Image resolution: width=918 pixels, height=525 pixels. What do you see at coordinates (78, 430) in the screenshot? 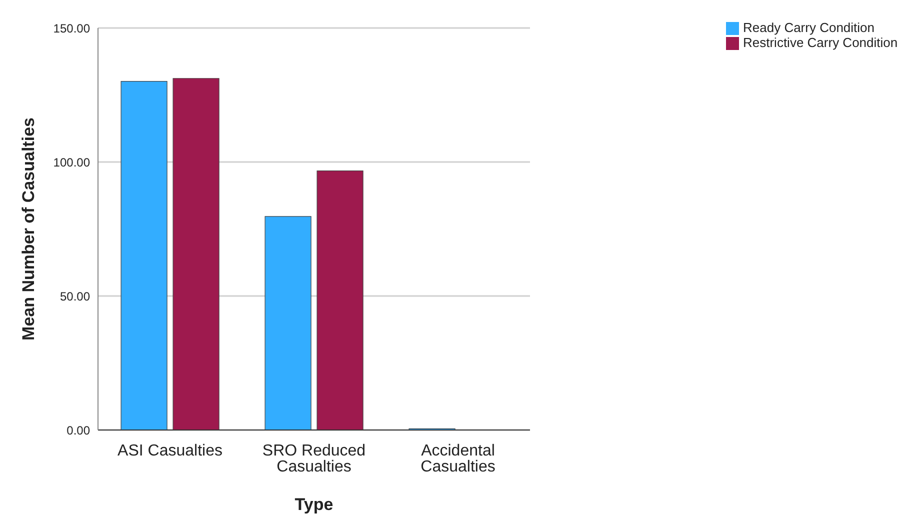
I see `y-tick-label: 0.00` at bounding box center [78, 430].